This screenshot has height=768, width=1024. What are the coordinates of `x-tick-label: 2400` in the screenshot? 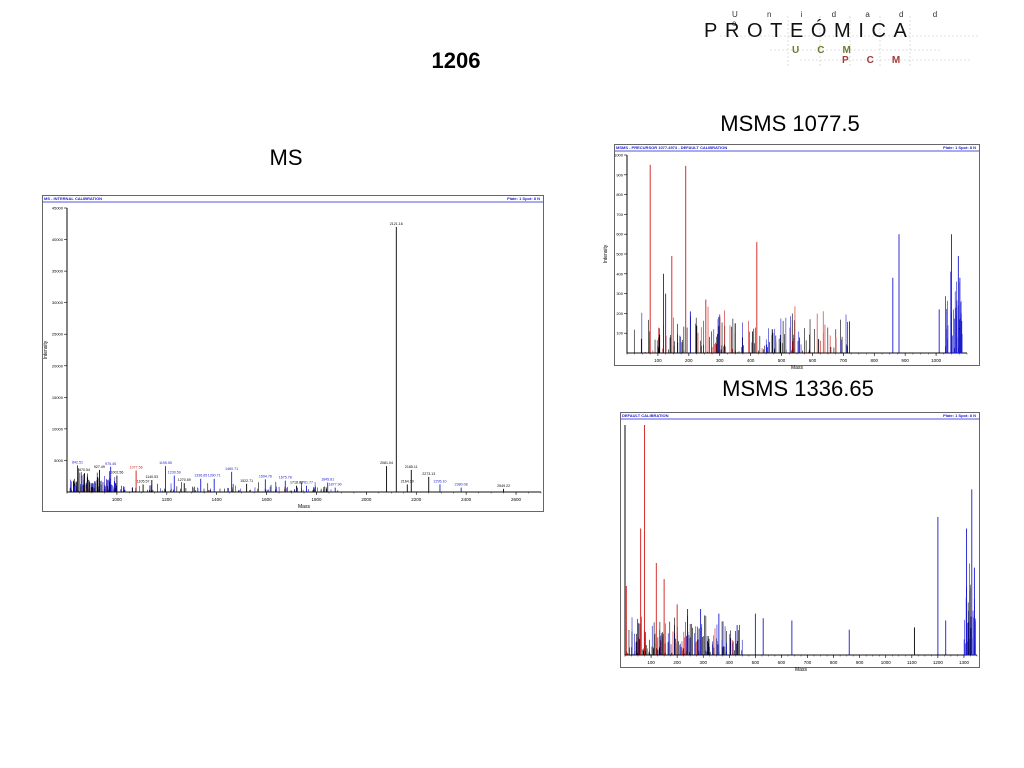 It's located at (466, 499).